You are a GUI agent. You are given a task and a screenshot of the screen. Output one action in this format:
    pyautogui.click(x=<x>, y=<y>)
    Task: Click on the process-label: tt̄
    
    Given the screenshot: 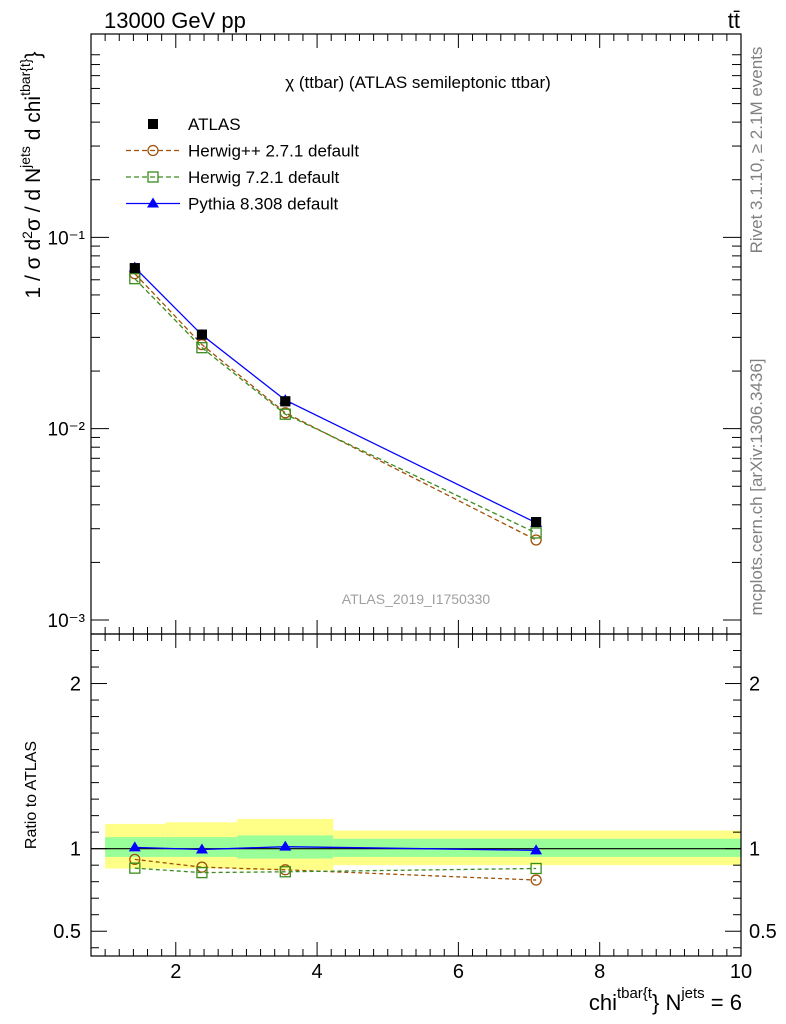 What is the action you would take?
    pyautogui.click(x=734, y=20)
    